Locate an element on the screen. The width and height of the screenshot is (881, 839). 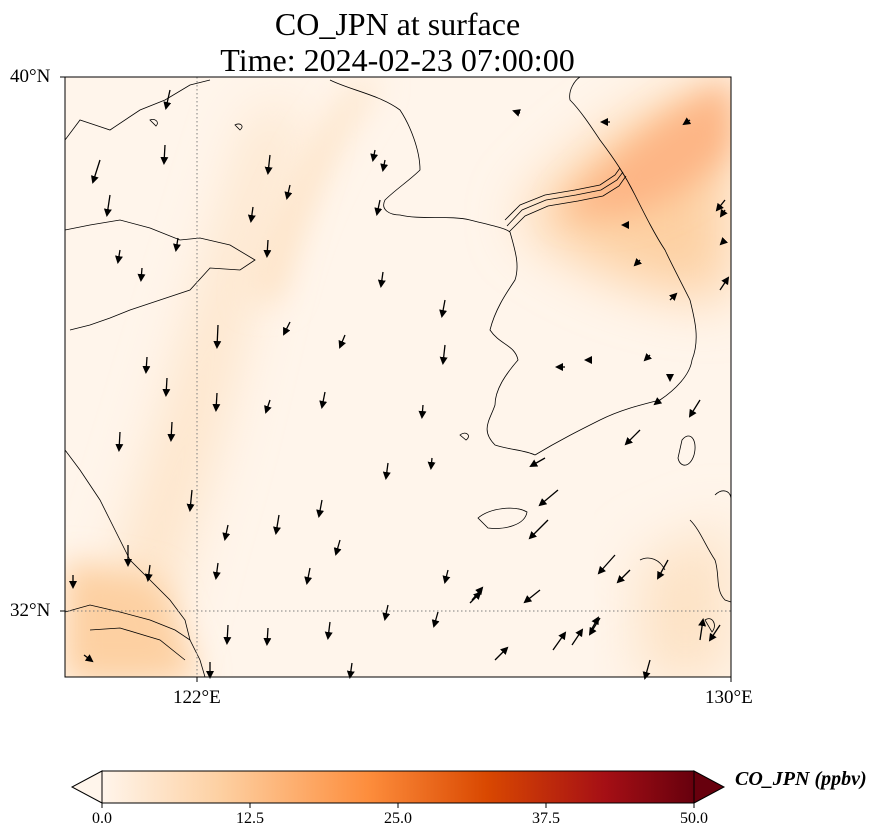
map-title: CO_JPN at surface is located at coordinates (397, 24).